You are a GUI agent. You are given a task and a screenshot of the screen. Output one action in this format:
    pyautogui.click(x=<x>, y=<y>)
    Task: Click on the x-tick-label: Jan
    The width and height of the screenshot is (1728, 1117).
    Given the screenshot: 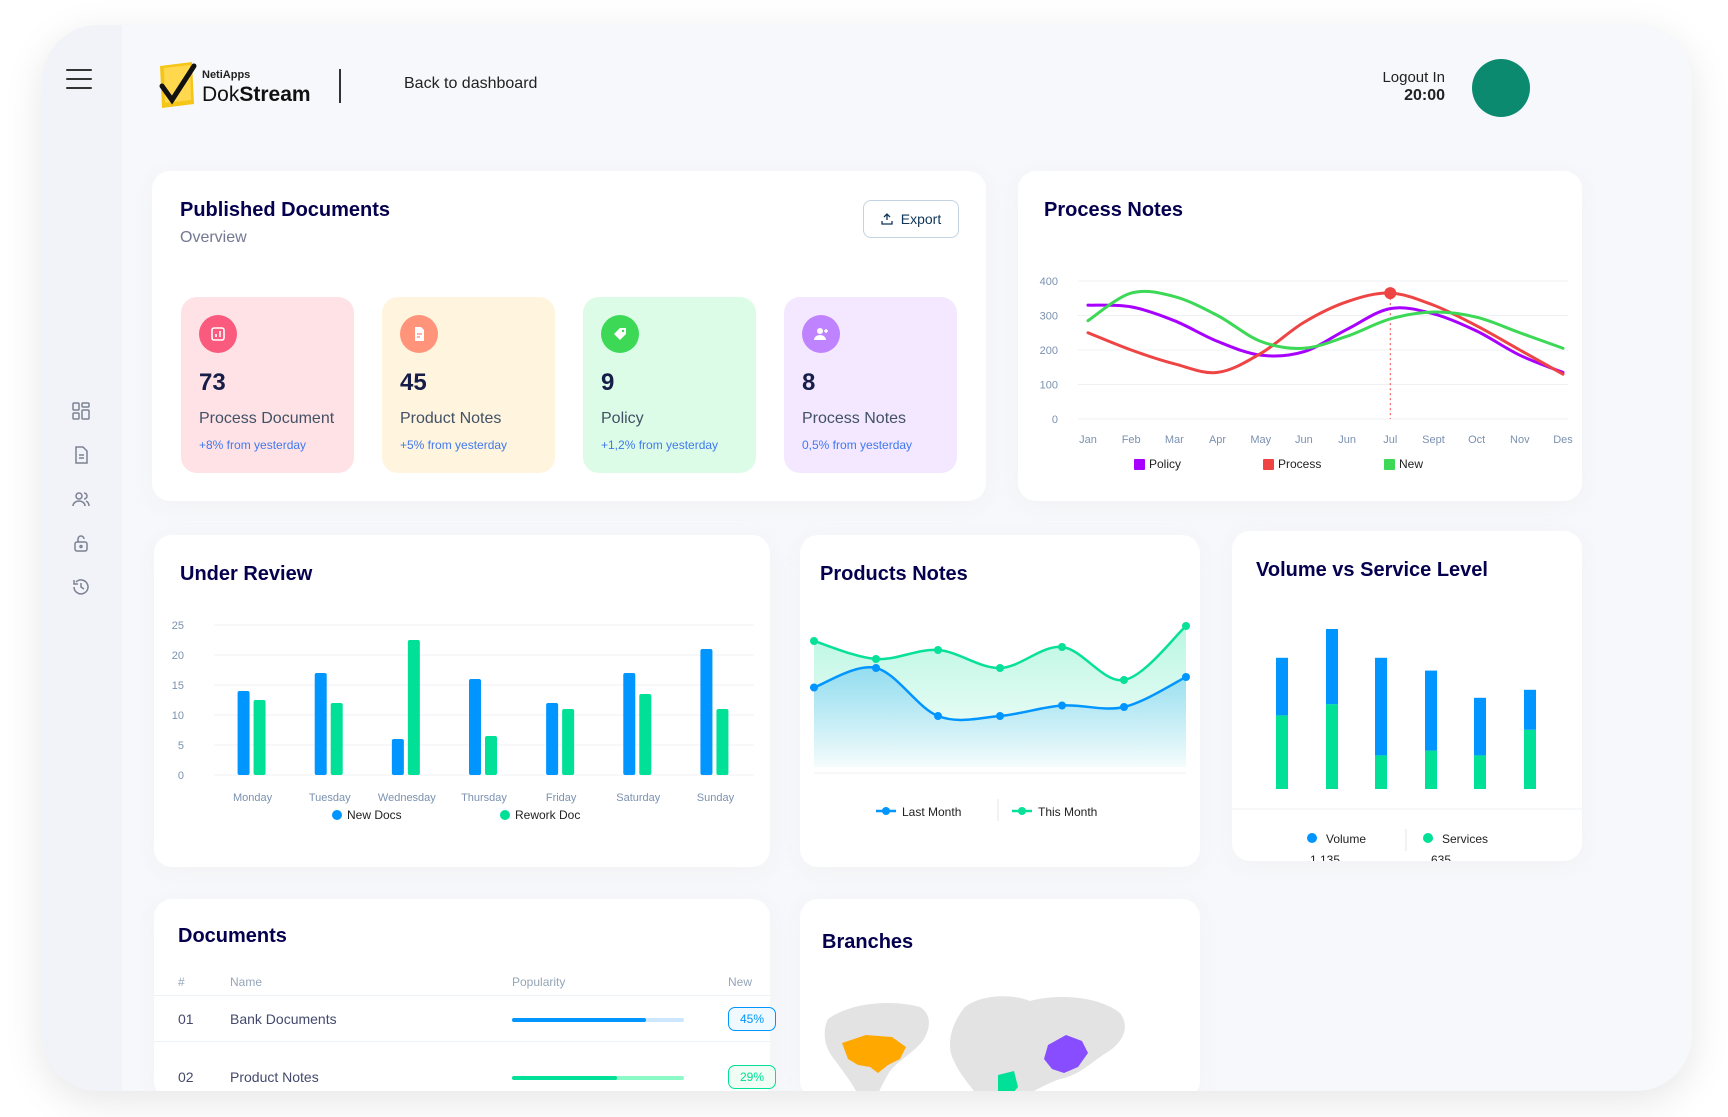 What is the action you would take?
    pyautogui.click(x=1088, y=440)
    